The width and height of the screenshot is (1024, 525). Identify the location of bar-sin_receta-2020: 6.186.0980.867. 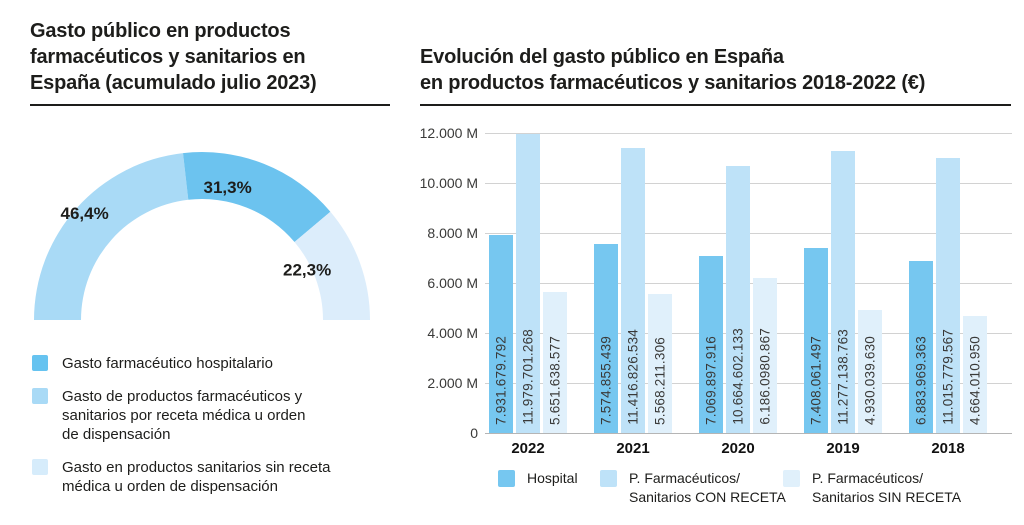
(765, 355).